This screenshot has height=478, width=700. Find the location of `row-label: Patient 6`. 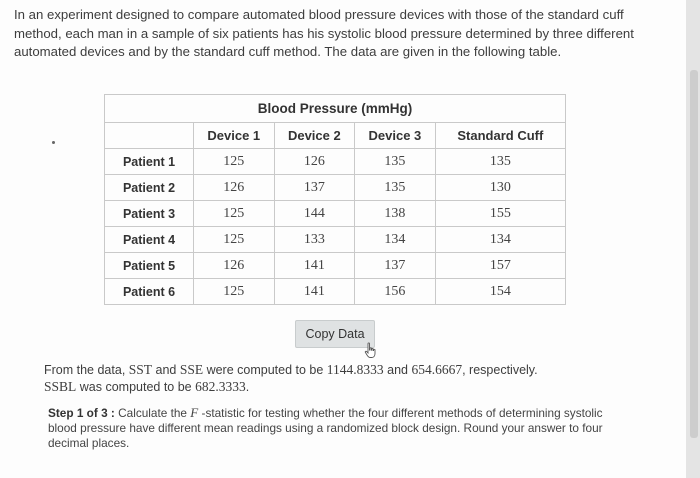

row-label: Patient 6 is located at coordinates (149, 291).